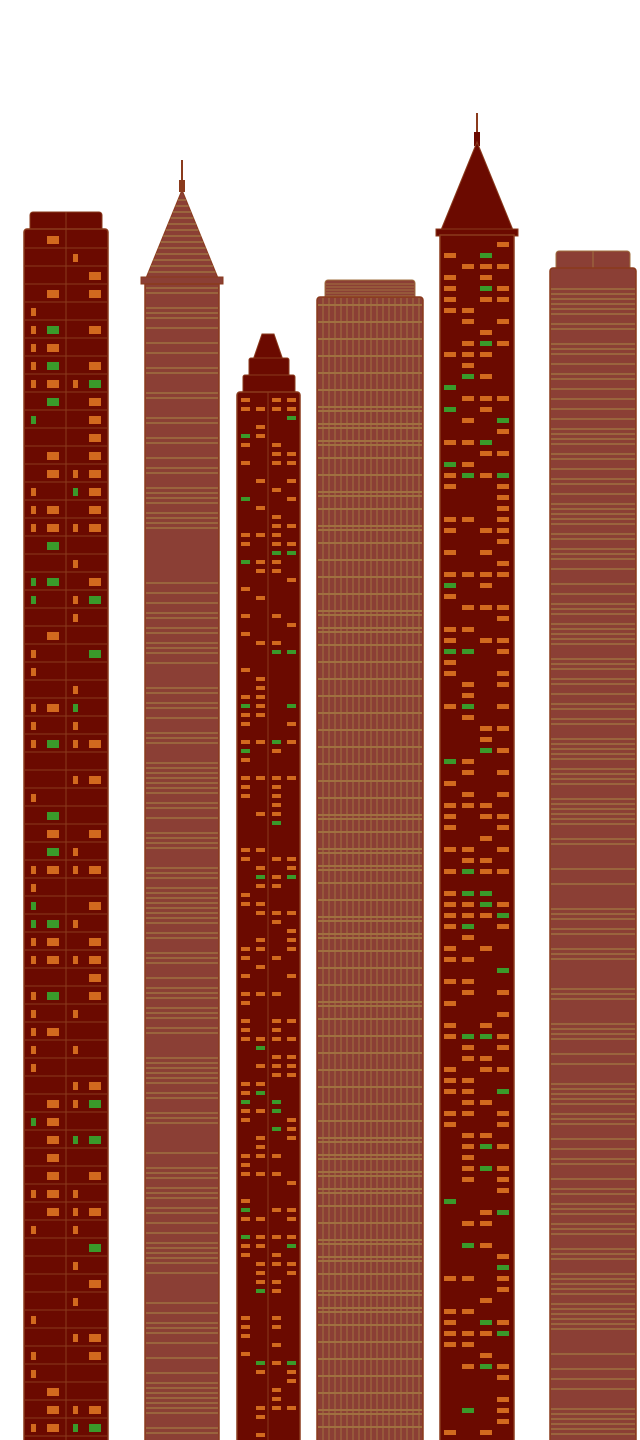  Describe the element at coordinates (182, 800) in the screenshot. I see `spire-tower` at that location.